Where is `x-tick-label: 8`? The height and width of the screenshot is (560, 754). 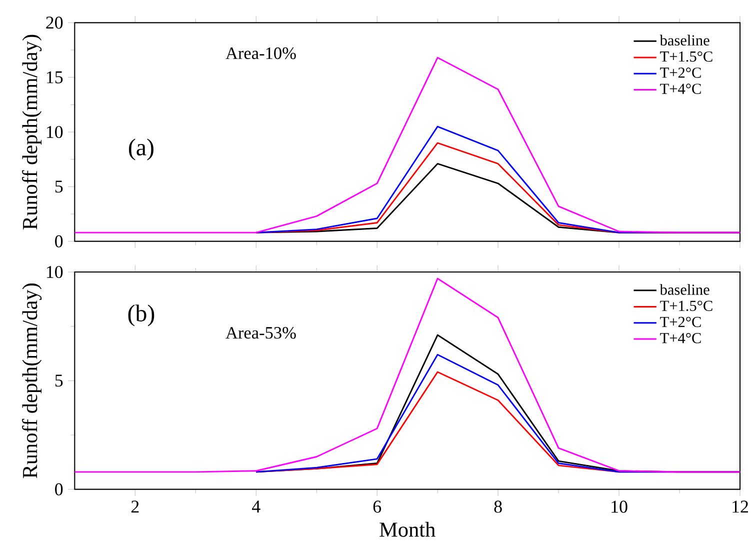 x-tick-label: 8 is located at coordinates (498, 506).